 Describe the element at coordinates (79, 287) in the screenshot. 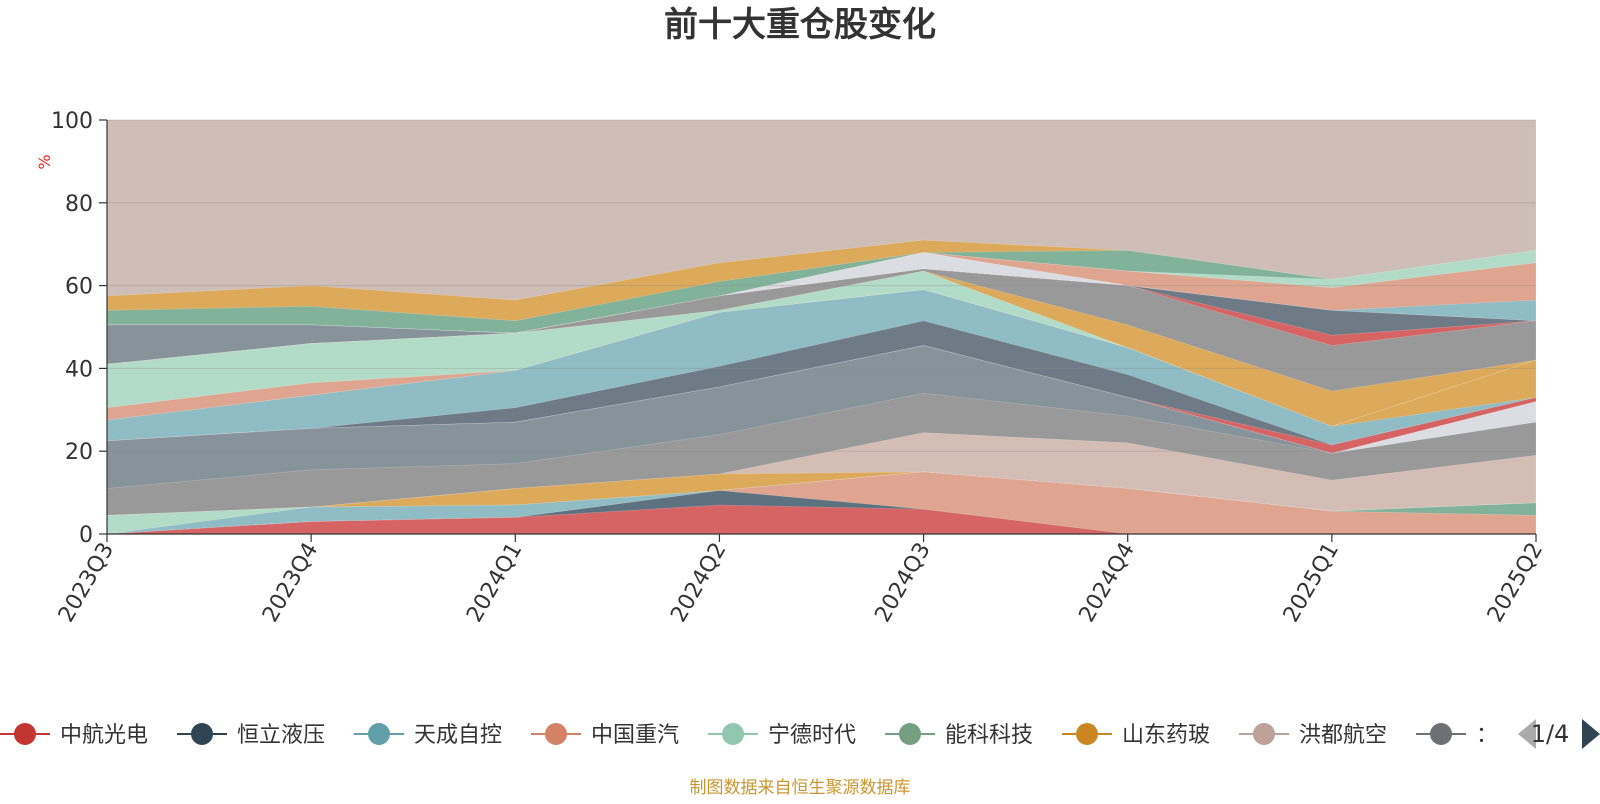

I see `y-tick-label: 60` at that location.